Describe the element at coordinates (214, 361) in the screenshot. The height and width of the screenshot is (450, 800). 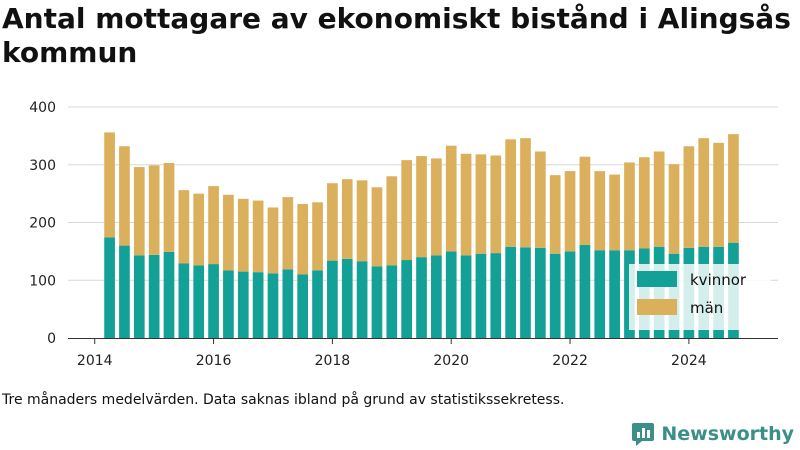
I see `x-tick-label: 2016` at that location.